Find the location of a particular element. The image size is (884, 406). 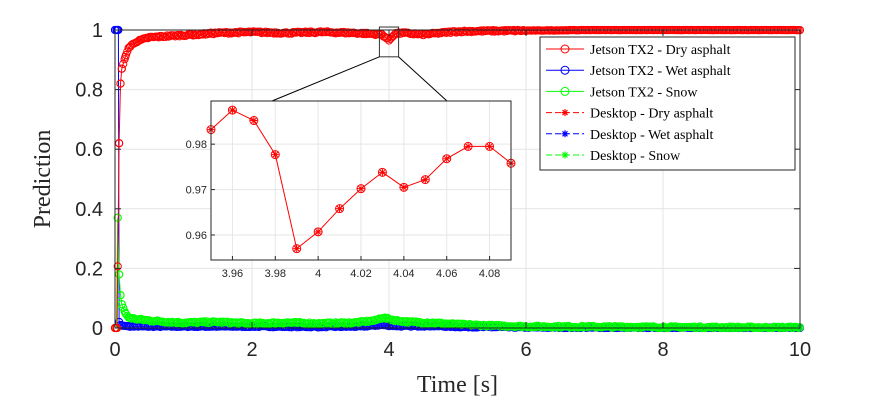

inset-x-tick-label: 4.06 is located at coordinates (446, 274).